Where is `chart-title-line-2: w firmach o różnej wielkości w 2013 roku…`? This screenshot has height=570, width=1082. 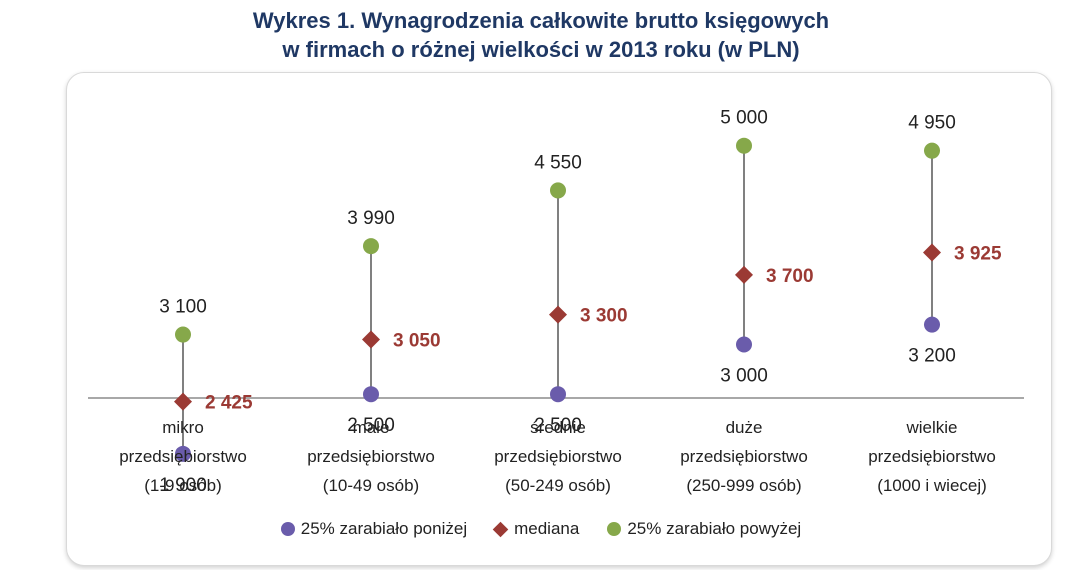
chart-title-line-2: w firmach o różnej wielkości w 2013 roku… is located at coordinates (541, 49).